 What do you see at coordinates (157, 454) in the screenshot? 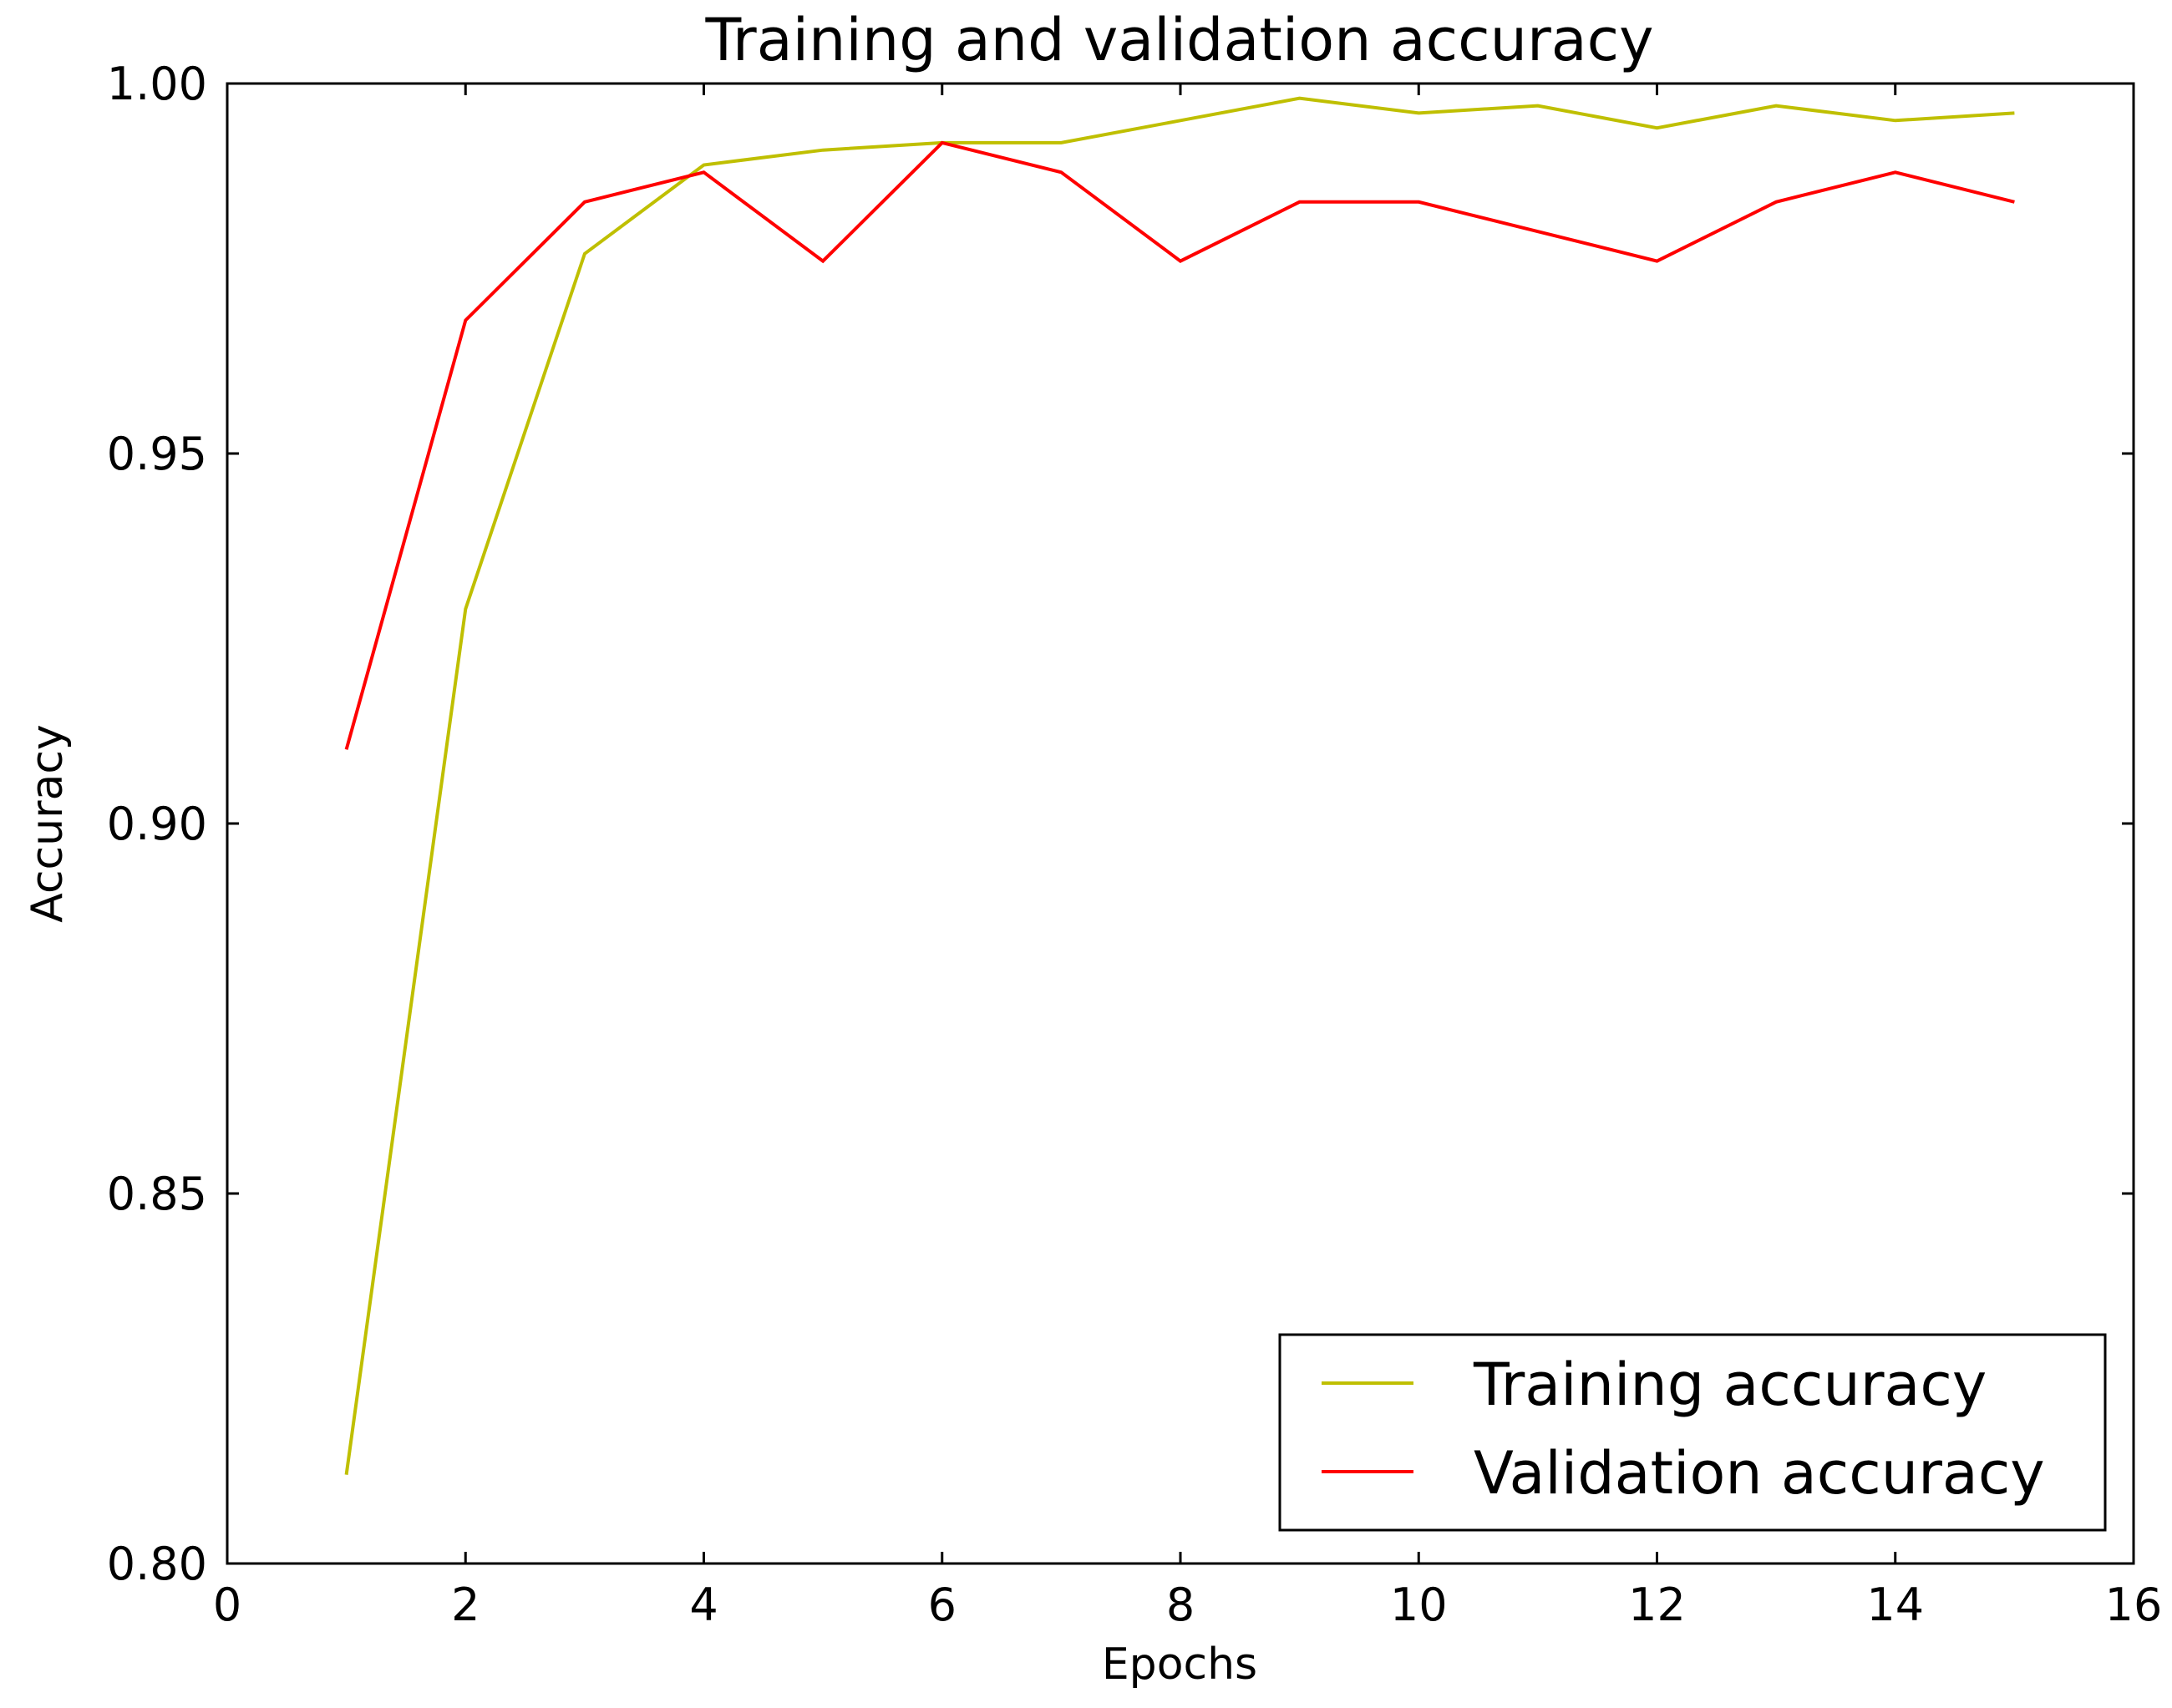
I see `y-tick-label: 0.95` at bounding box center [157, 454].